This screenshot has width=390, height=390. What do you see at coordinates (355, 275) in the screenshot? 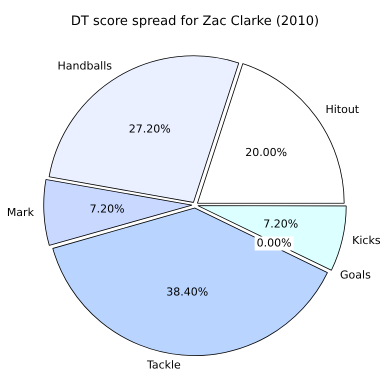
I see `category-label: Goals` at bounding box center [355, 275].